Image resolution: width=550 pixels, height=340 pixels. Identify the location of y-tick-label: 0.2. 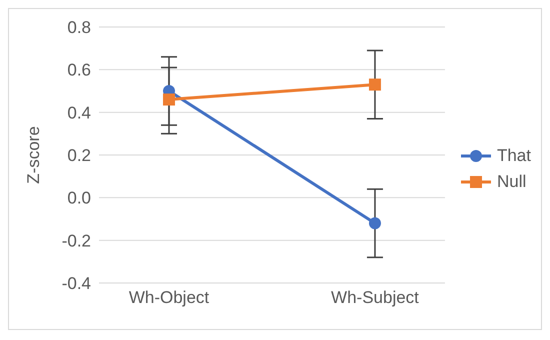
(79, 156).